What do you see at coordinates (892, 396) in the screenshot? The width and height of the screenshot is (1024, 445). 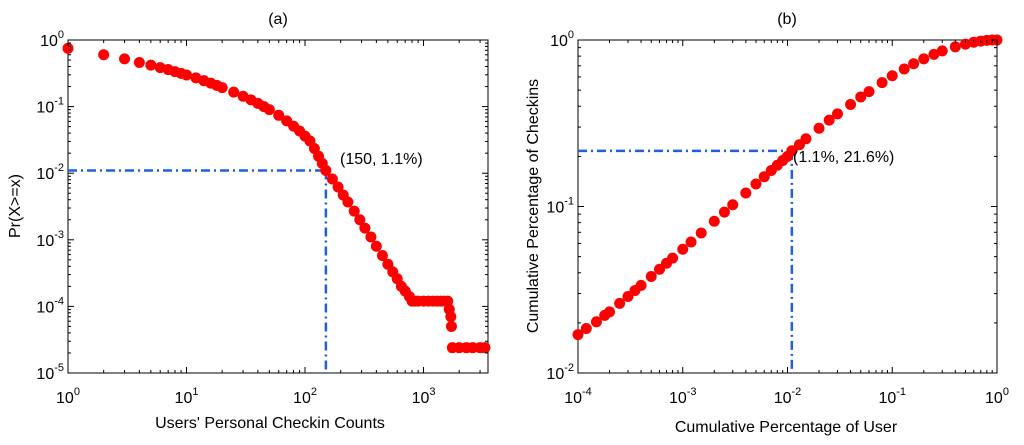 I see `chart-b-xtick-label: 10⁻¹` at bounding box center [892, 396].